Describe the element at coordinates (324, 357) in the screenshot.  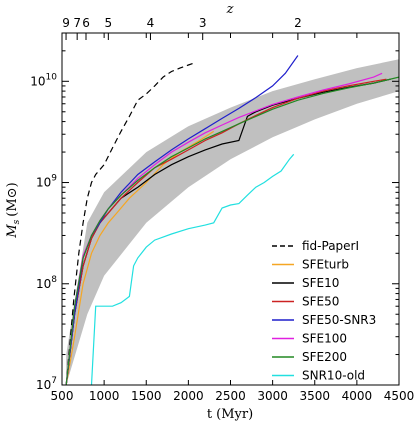
I see `legend-label: SFE200` at that location.